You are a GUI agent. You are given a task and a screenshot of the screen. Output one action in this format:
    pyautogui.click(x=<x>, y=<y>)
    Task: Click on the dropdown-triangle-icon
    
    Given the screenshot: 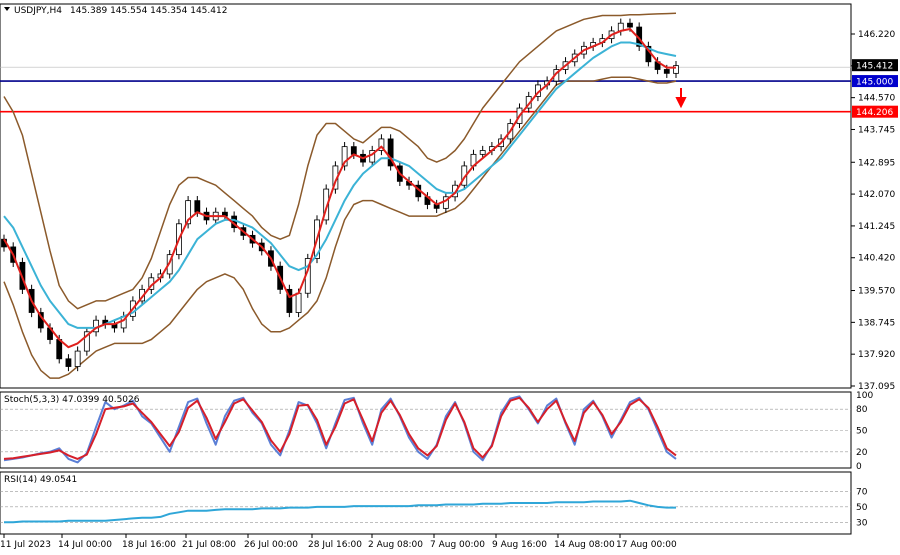 What is the action you would take?
    pyautogui.click(x=7, y=9)
    